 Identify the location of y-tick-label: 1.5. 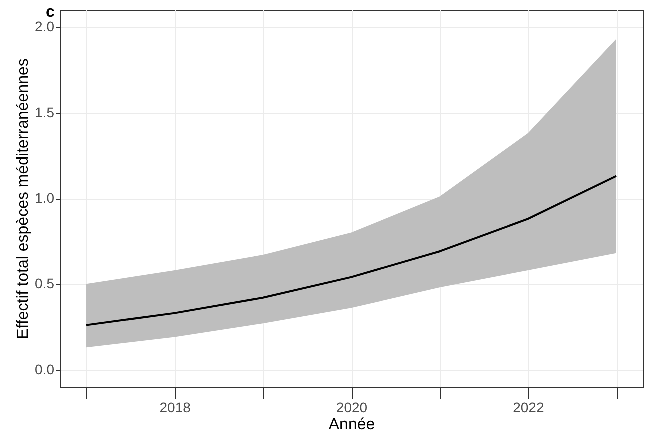
(45, 112).